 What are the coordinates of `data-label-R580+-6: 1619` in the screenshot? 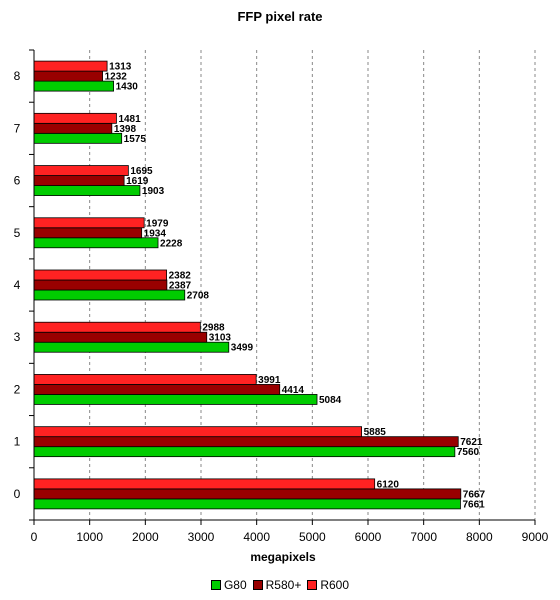 It's located at (137, 181).